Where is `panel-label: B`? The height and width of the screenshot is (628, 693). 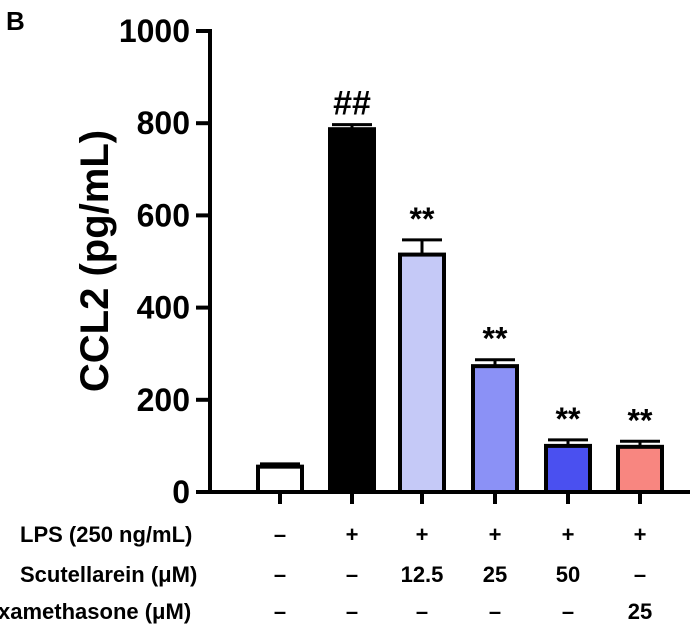 panel-label: B is located at coordinates (15, 21).